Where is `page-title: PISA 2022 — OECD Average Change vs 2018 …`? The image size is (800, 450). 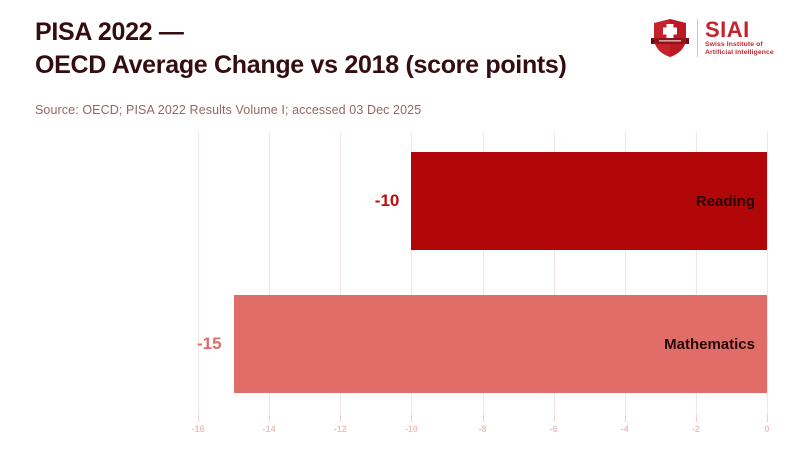
page-title: PISA 2022 — OECD Average Change vs 2018 … is located at coordinates (301, 49).